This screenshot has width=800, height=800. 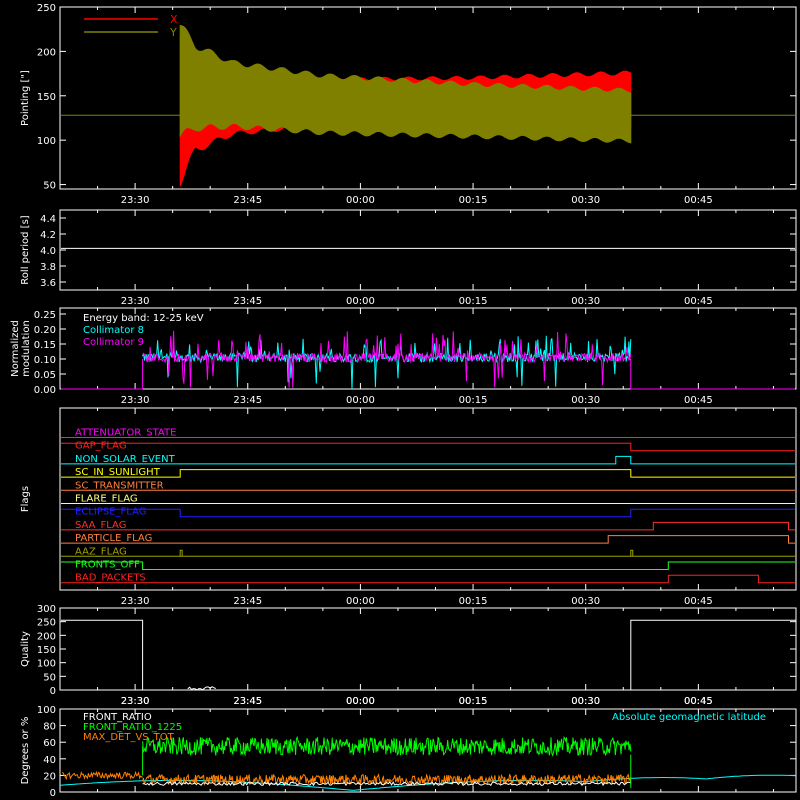 I want to click on max-det-vs-tot-before, so click(x=102, y=775).